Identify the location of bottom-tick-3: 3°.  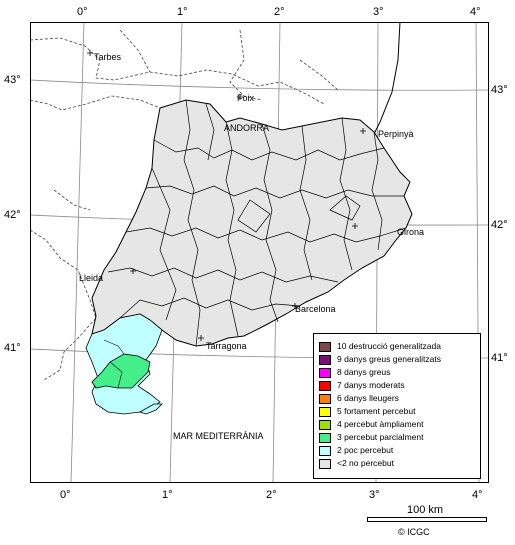
(374, 495).